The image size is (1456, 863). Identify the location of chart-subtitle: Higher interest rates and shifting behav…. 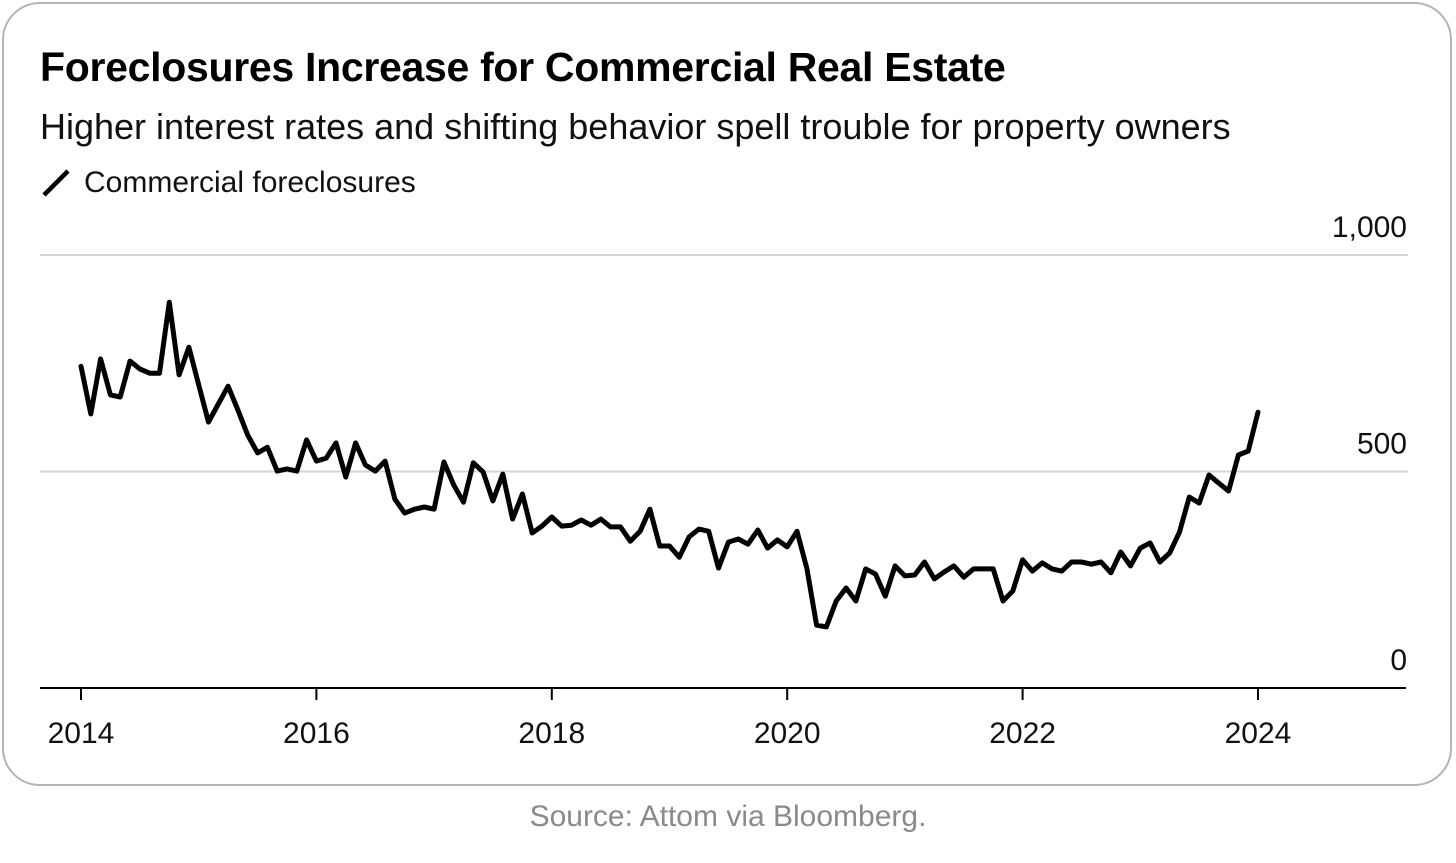
(635, 126).